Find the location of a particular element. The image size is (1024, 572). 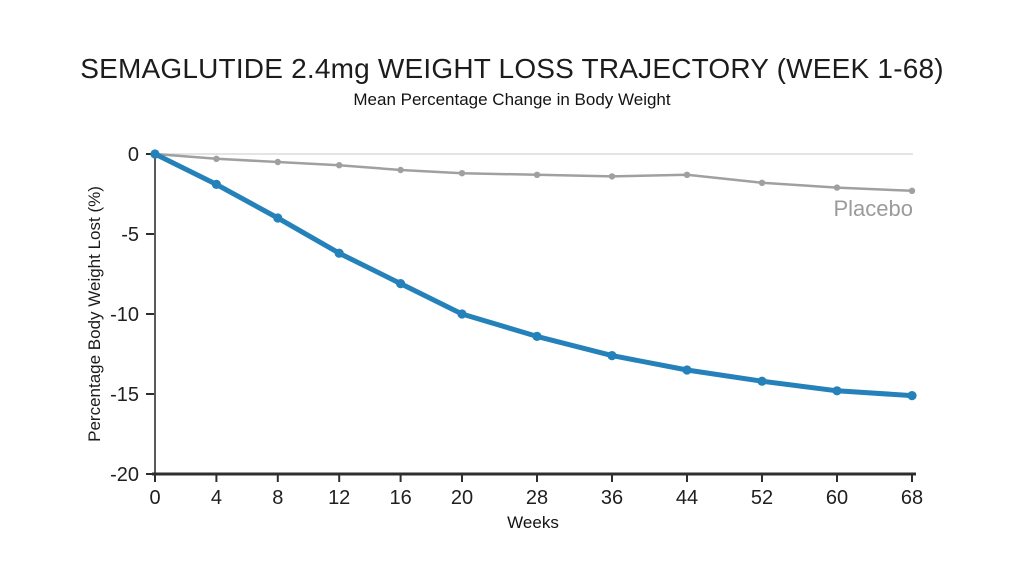

y-tick-label: 0 is located at coordinates (133, 155).